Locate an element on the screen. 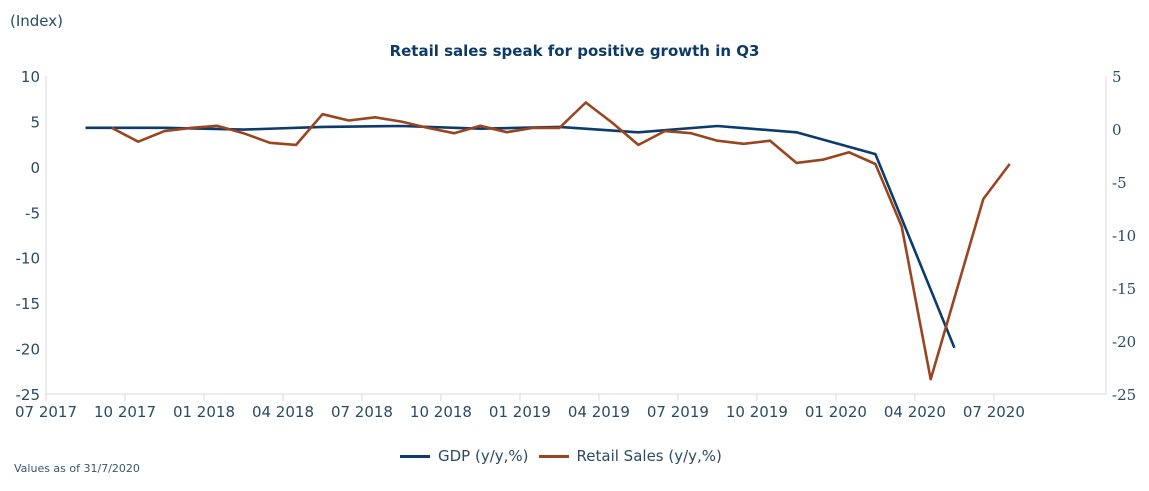  legend-item-gdp: GDP (y/y,%) is located at coordinates (464, 456).